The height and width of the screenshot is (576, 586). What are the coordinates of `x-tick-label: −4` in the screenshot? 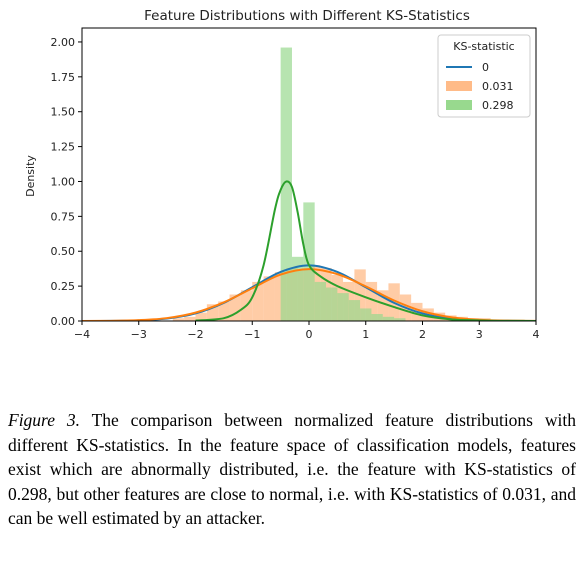 It's located at (82, 334).